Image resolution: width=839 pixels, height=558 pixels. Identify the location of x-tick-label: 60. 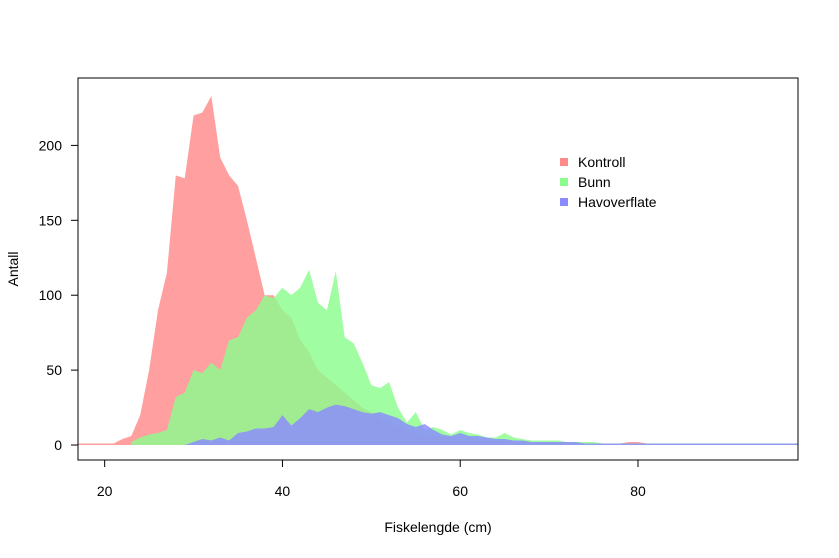
(460, 491).